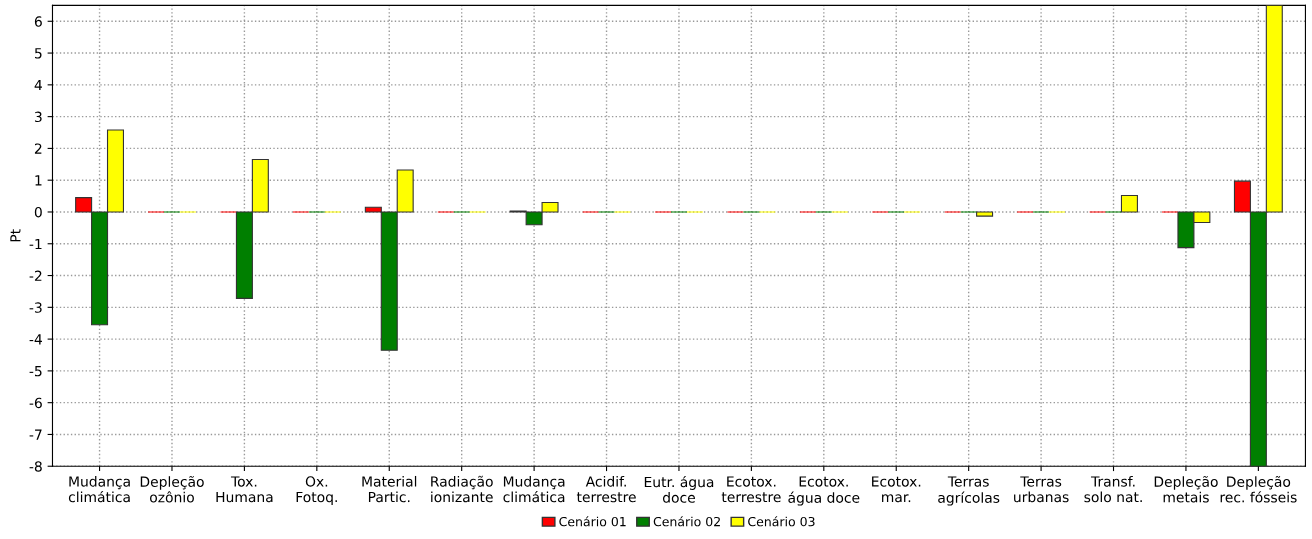  What do you see at coordinates (38, 148) in the screenshot?
I see `y-tick-label: 2` at bounding box center [38, 148].